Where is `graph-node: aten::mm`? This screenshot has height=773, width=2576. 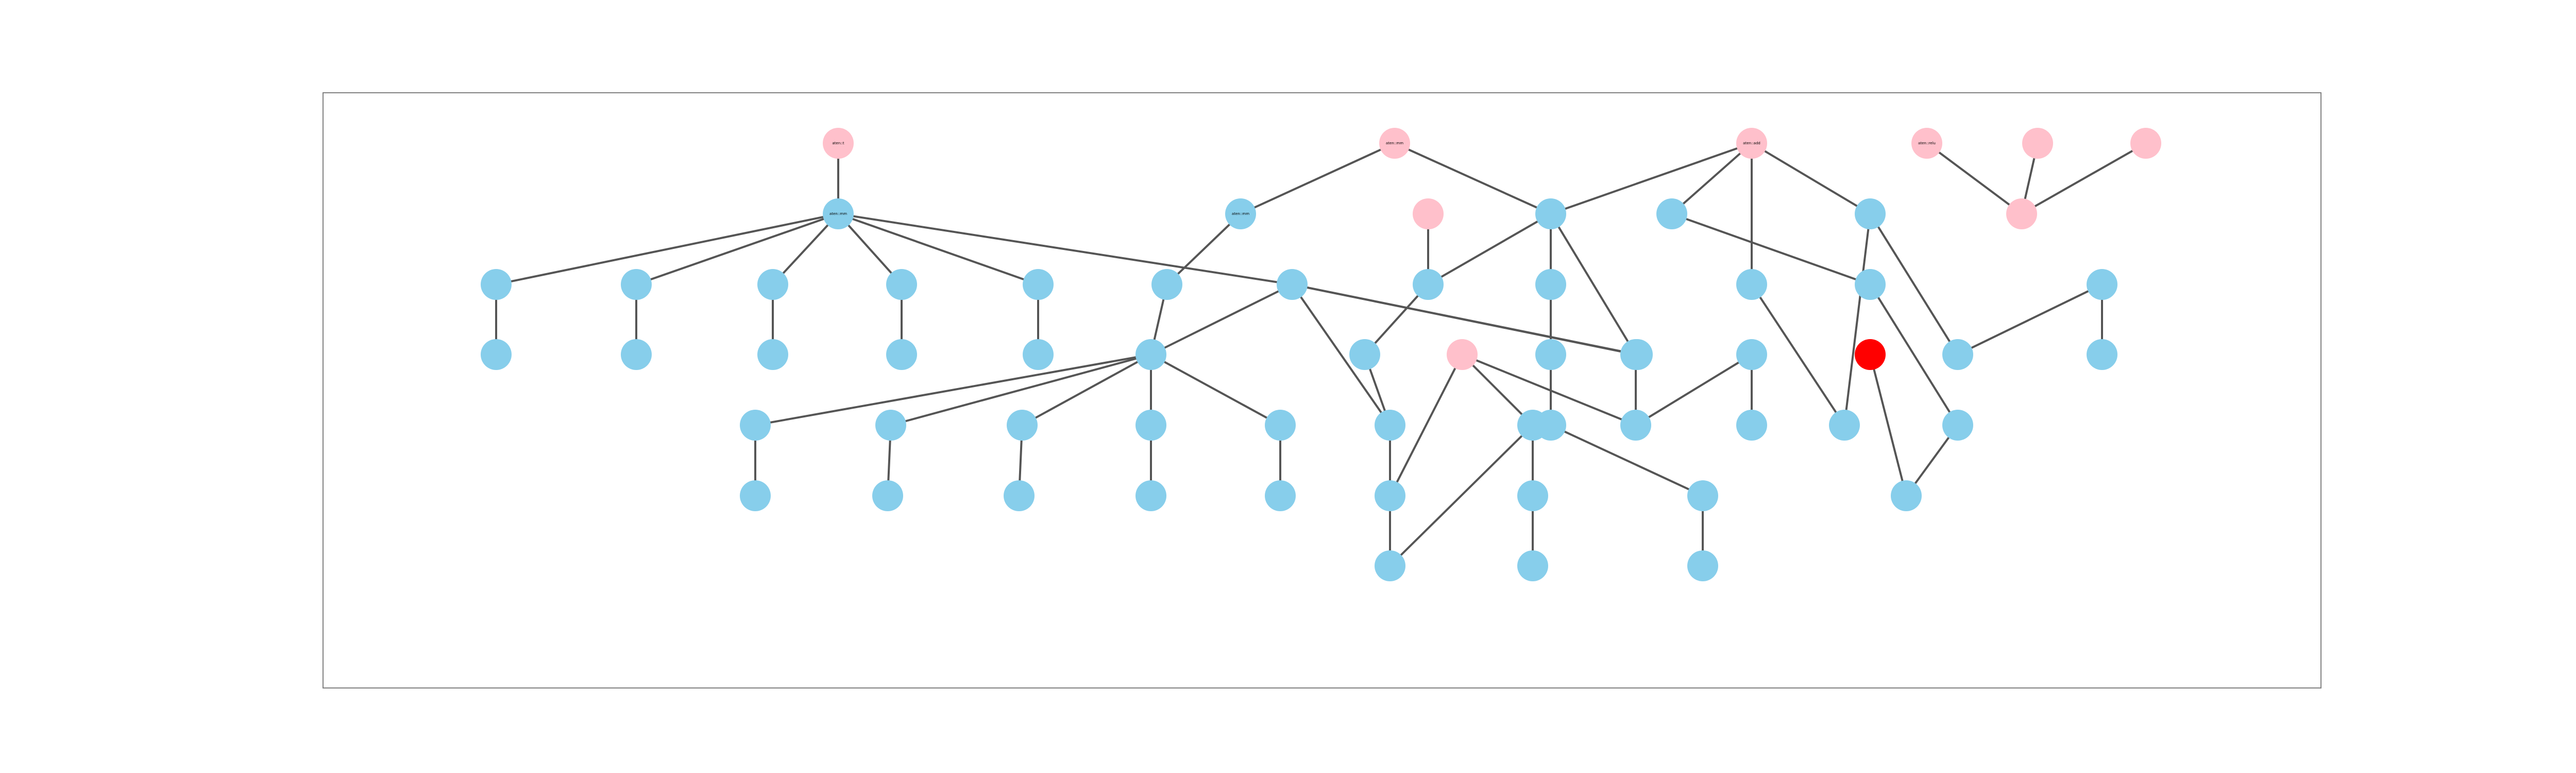
graph-node: aten::mm is located at coordinates (1394, 143).